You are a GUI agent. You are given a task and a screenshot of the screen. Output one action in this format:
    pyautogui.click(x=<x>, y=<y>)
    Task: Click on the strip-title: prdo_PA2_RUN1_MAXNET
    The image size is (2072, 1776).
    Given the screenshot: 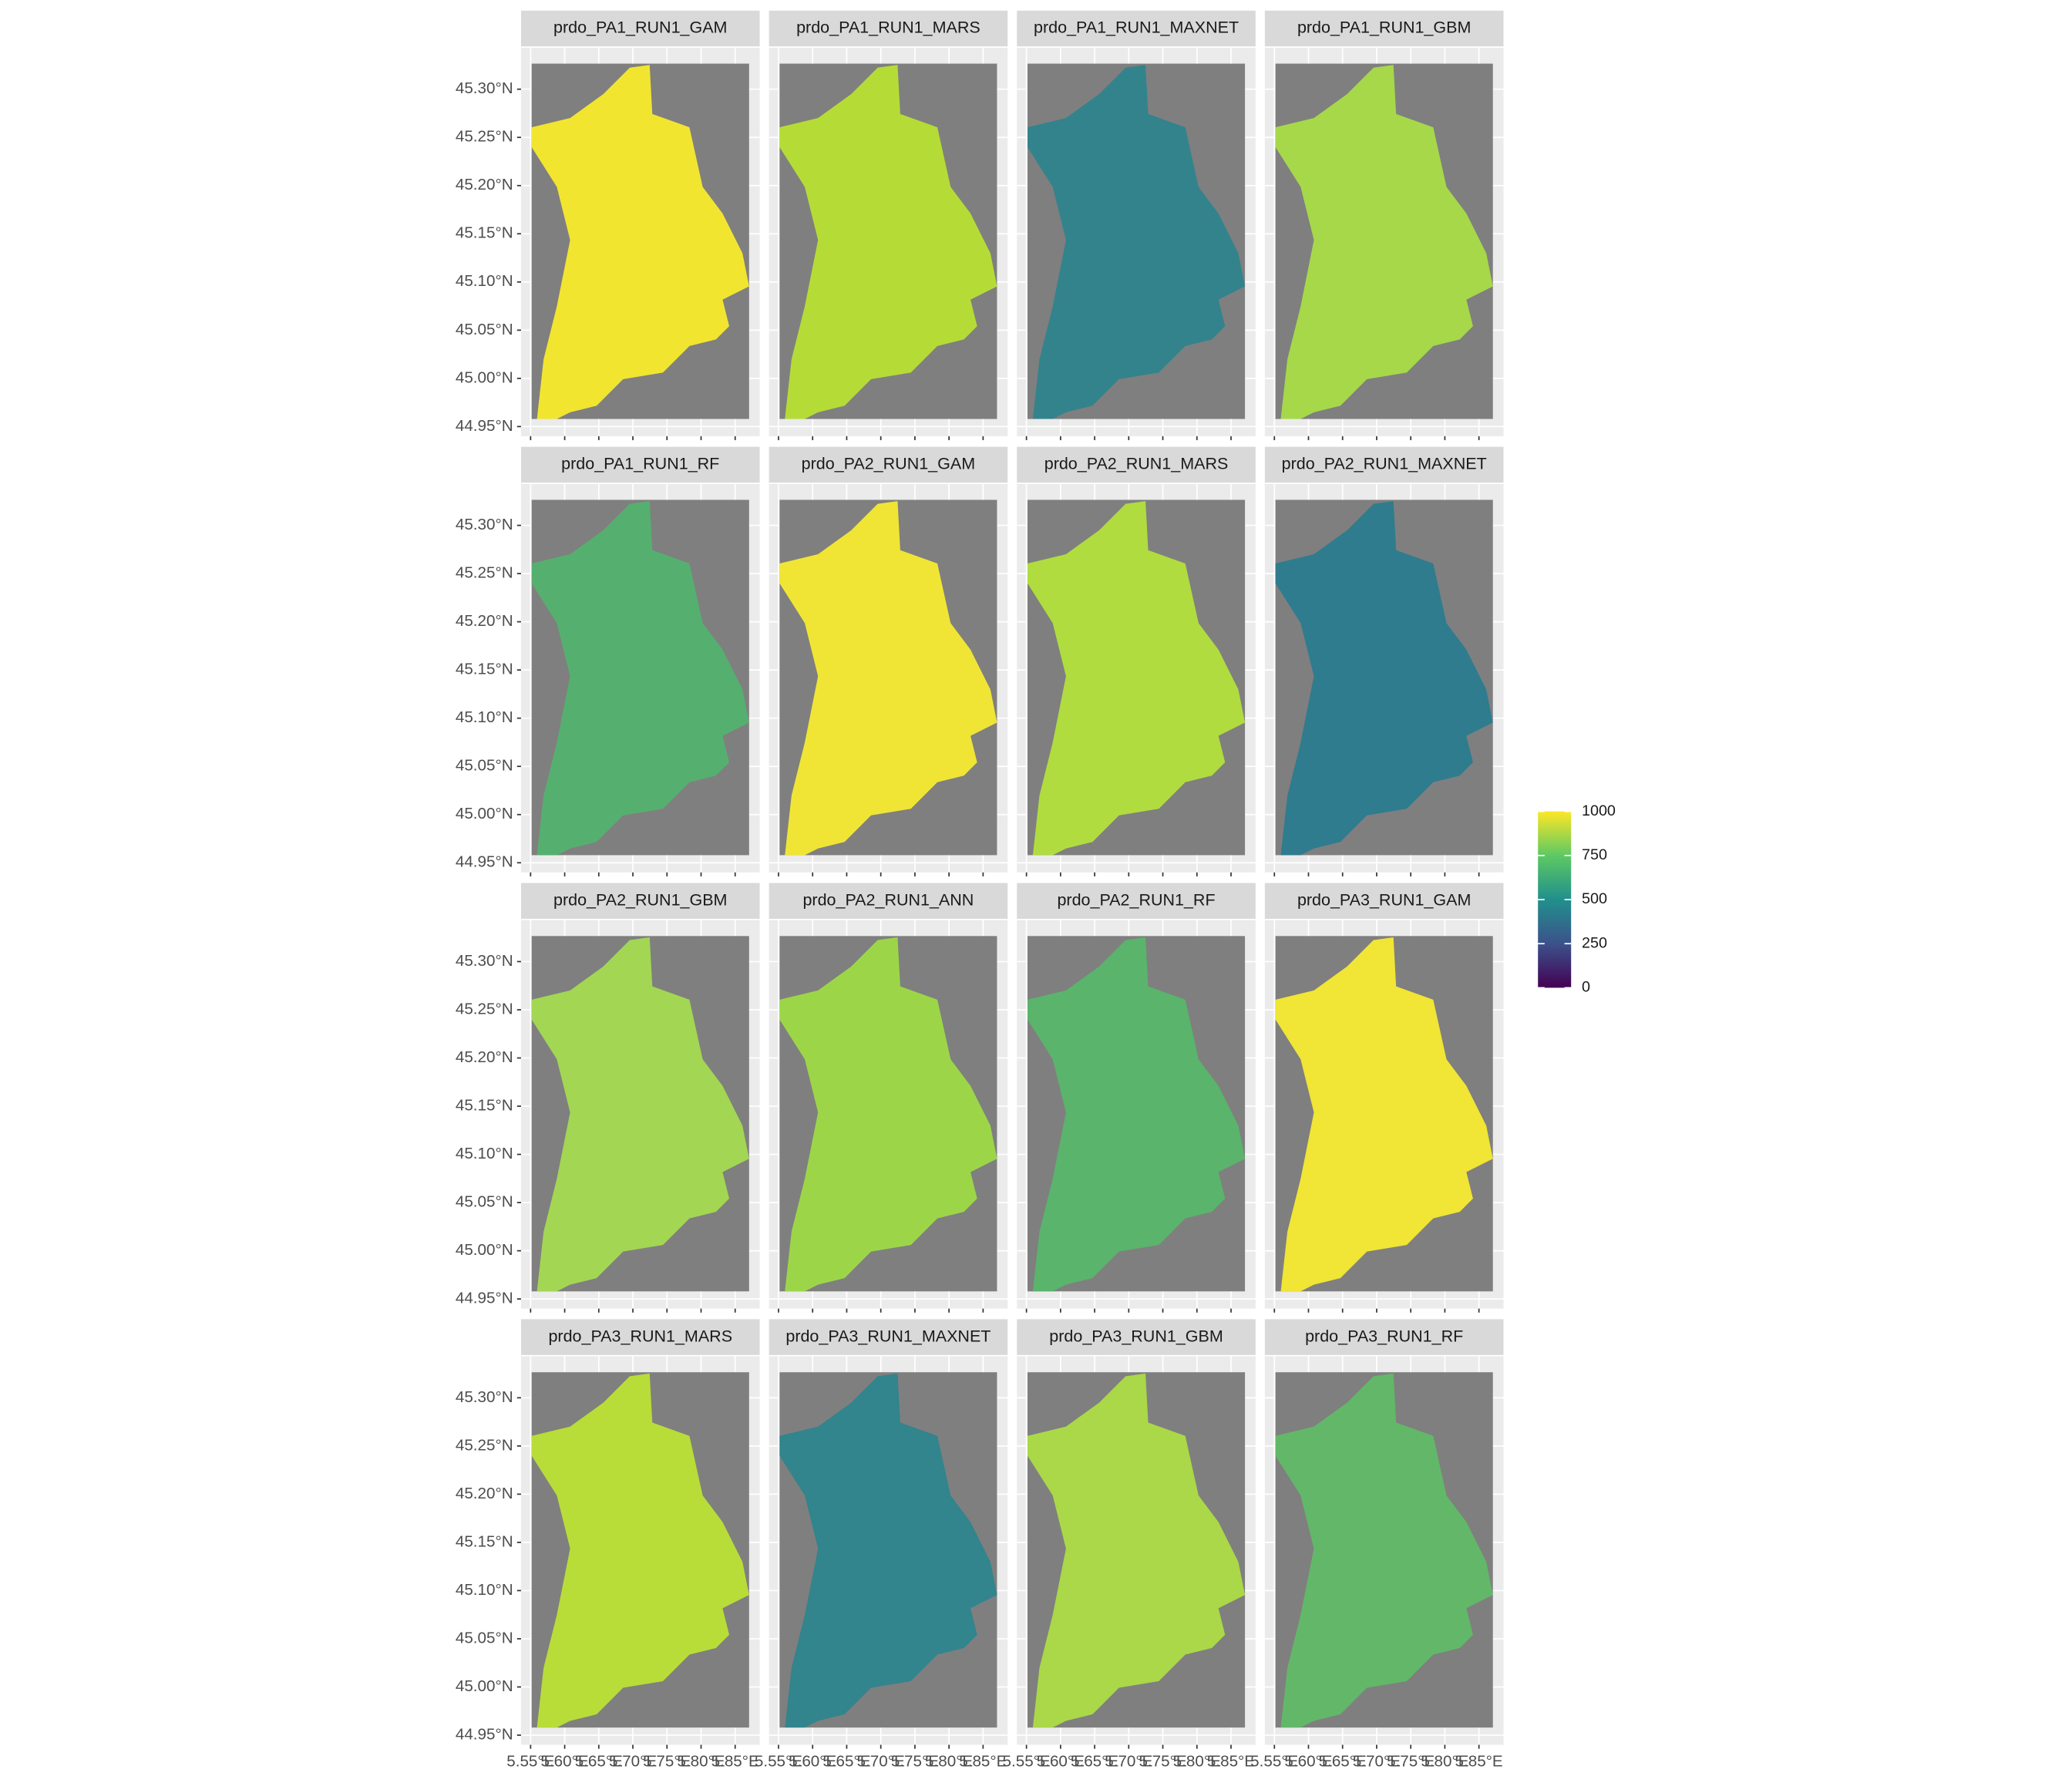 What is the action you would take?
    pyautogui.click(x=1384, y=464)
    